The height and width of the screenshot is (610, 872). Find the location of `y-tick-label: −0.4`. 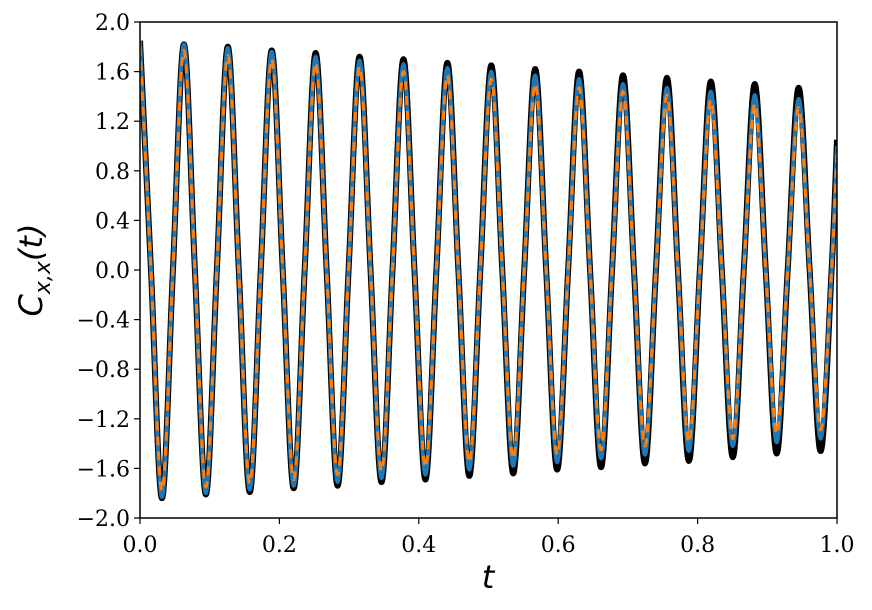

y-tick-label: −0.4 is located at coordinates (103, 321).